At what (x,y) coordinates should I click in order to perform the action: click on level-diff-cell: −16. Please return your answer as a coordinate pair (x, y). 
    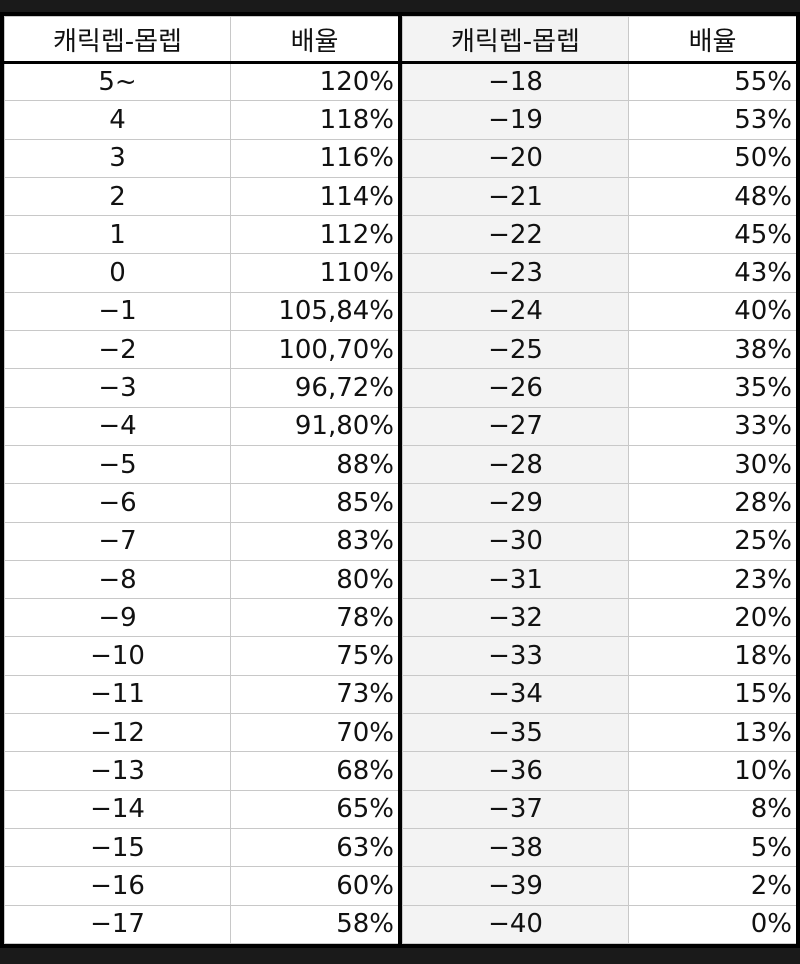
    Looking at the image, I should click on (117, 886).